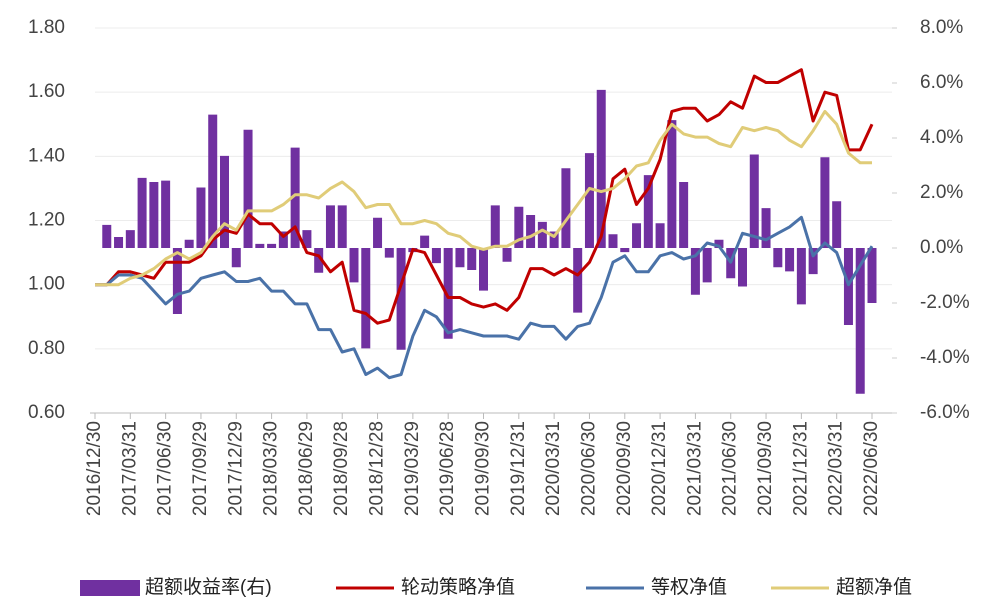 This screenshot has width=996, height=615. Describe the element at coordinates (94, 468) in the screenshot. I see `x-tick-label: 2016/12/30` at that location.